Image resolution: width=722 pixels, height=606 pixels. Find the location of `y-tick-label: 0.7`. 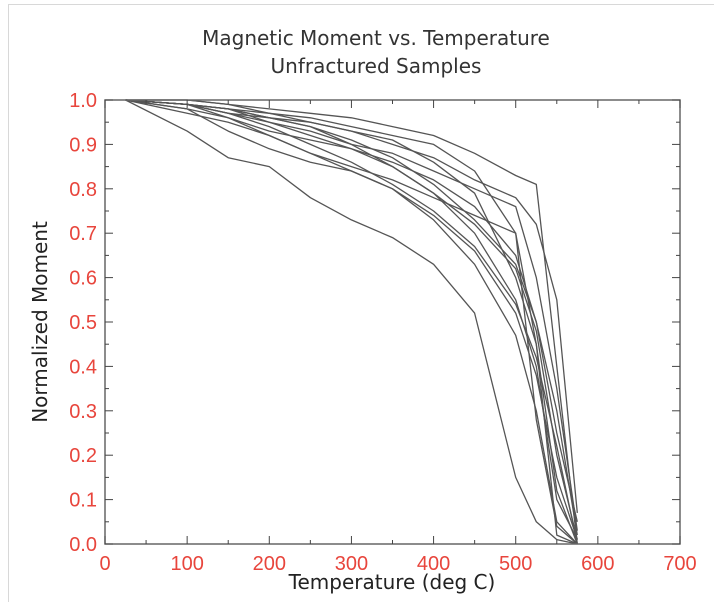

y-tick-label: 0.7 is located at coordinates (83, 234).